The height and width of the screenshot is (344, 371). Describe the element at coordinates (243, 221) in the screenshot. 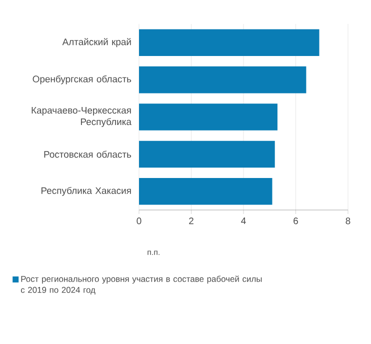

I see `x-tick-label: 4` at that location.